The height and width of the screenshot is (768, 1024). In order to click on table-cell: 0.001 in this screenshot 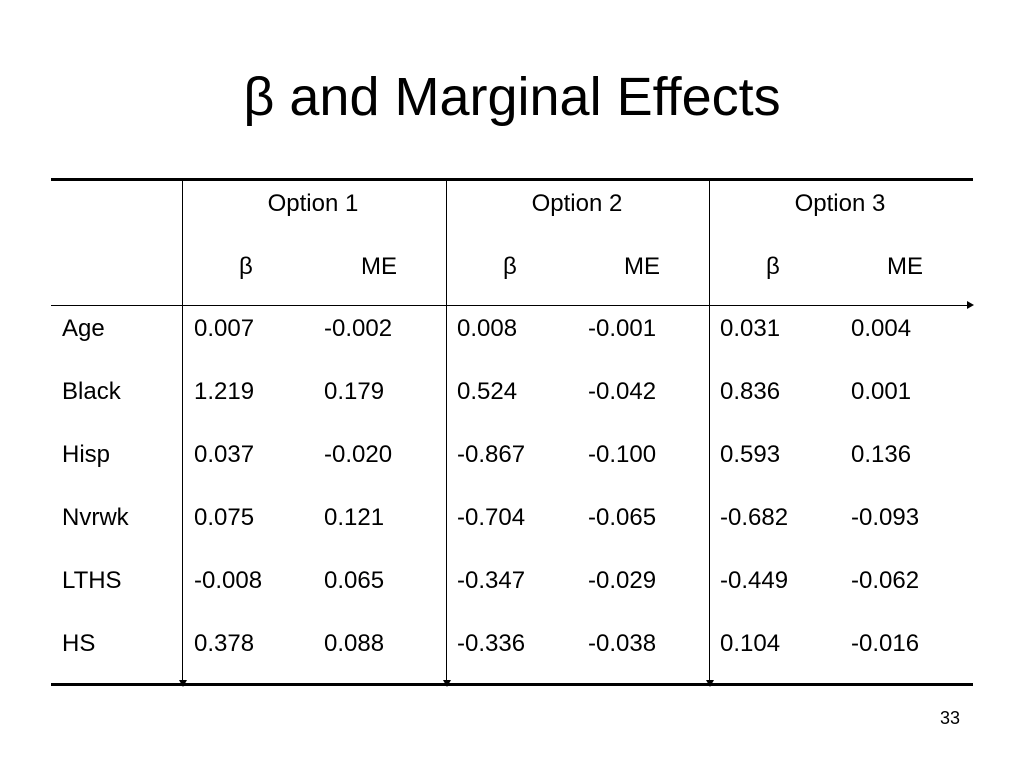, I will do `click(881, 391)`.